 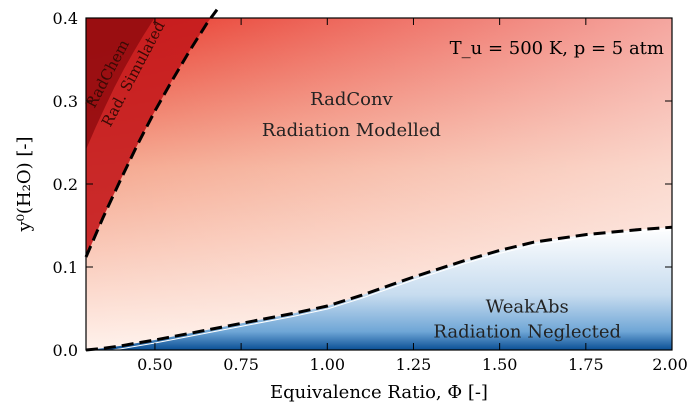 I want to click on y-tick-label: 0.3, so click(x=65, y=101).